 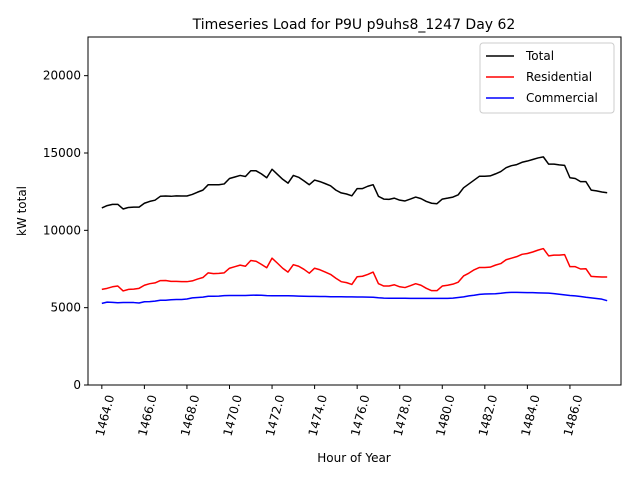 What do you see at coordinates (559, 77) in the screenshot?
I see `legend-label-residential: Residential` at bounding box center [559, 77].